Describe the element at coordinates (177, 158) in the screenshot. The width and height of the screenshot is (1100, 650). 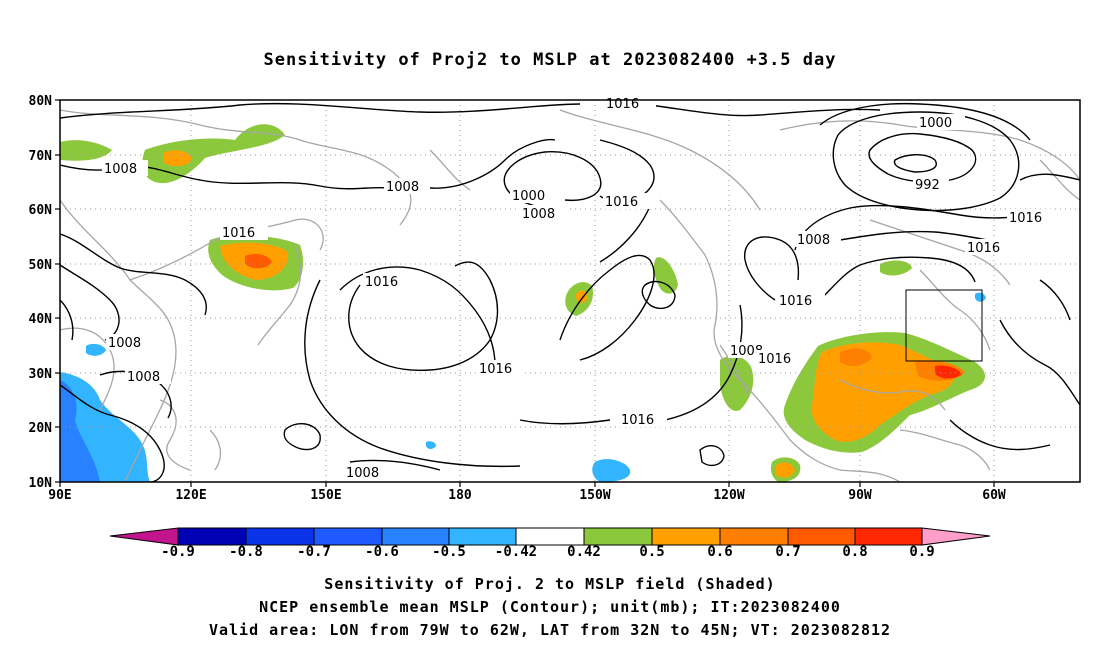
I see `positive-core-siberia` at that location.